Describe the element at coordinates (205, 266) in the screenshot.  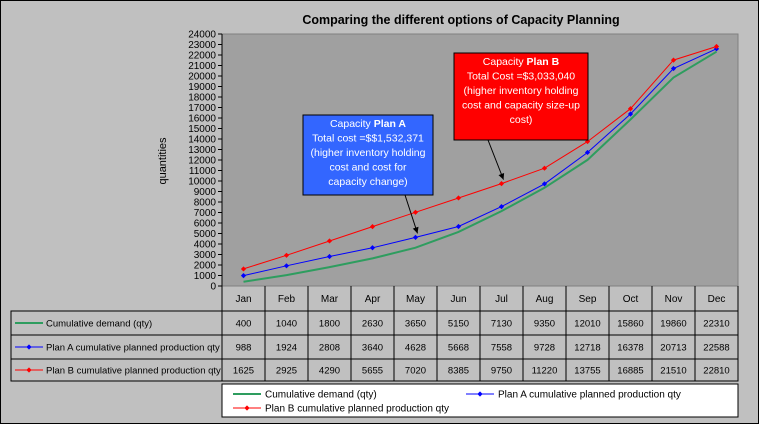
I see `y-tick-label: 2000` at that location.